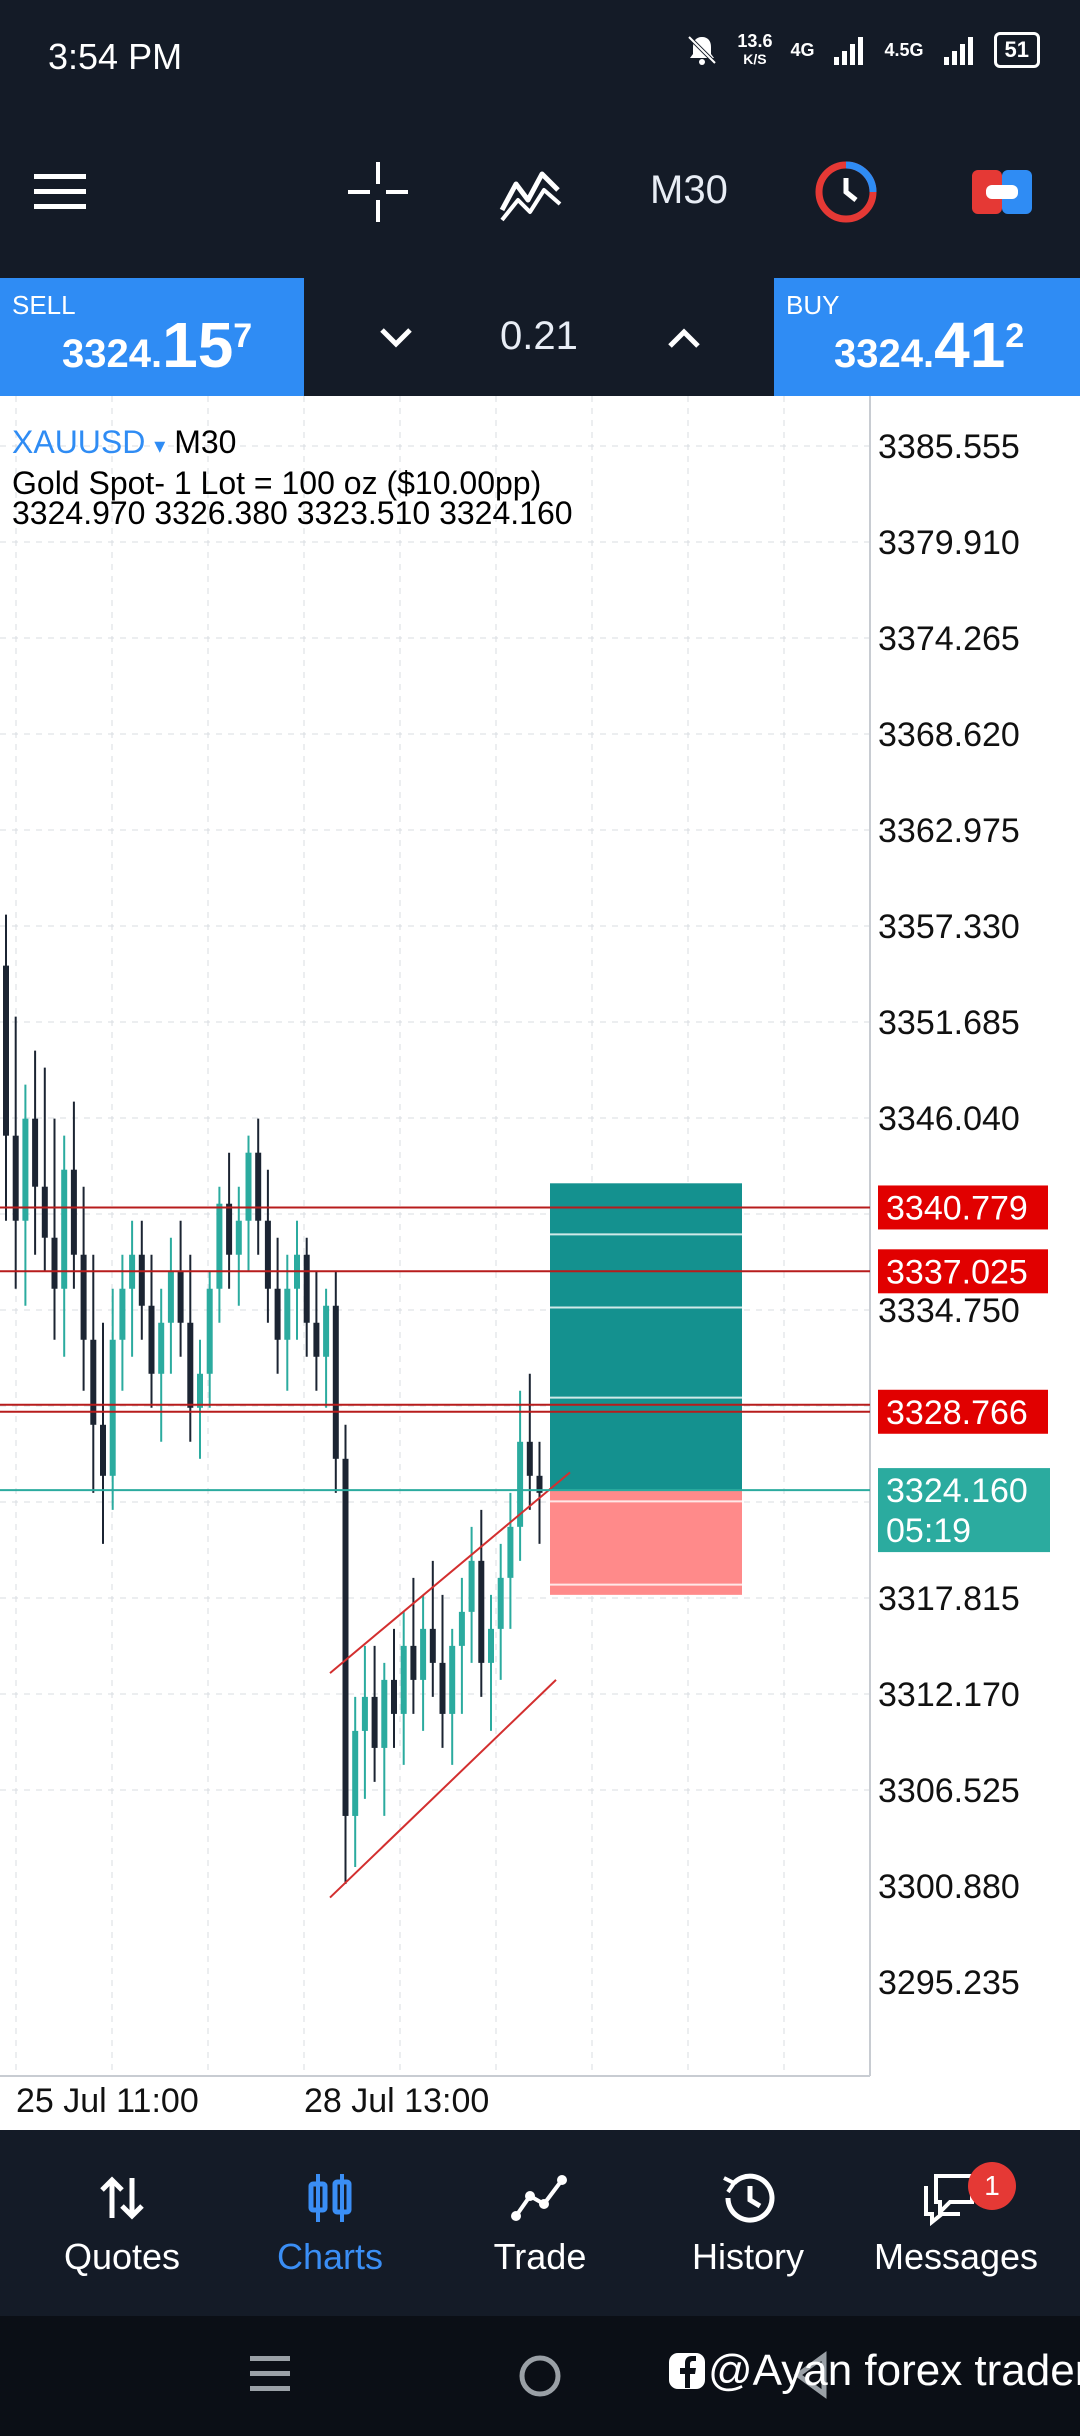 The width and height of the screenshot is (1080, 2436). I want to click on price-tick-label: 3346.040, so click(949, 1119).